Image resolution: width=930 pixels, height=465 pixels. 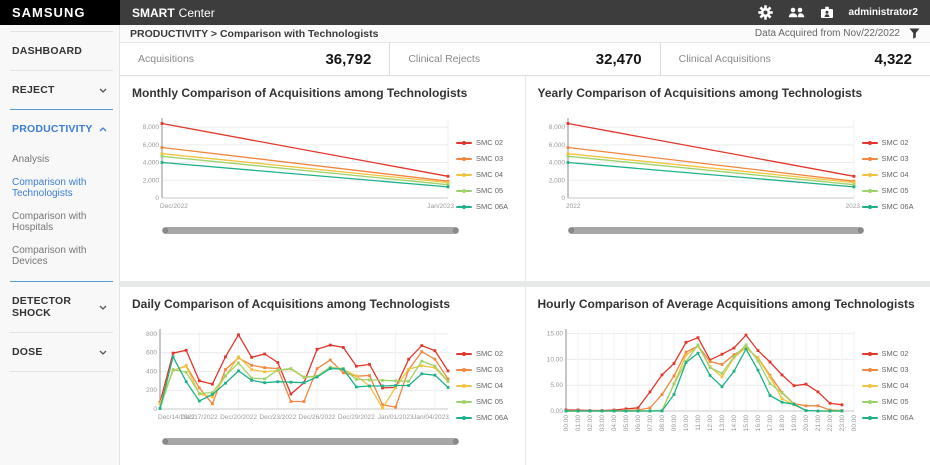 I want to click on svg-text: 13:00, so click(x=722, y=423).